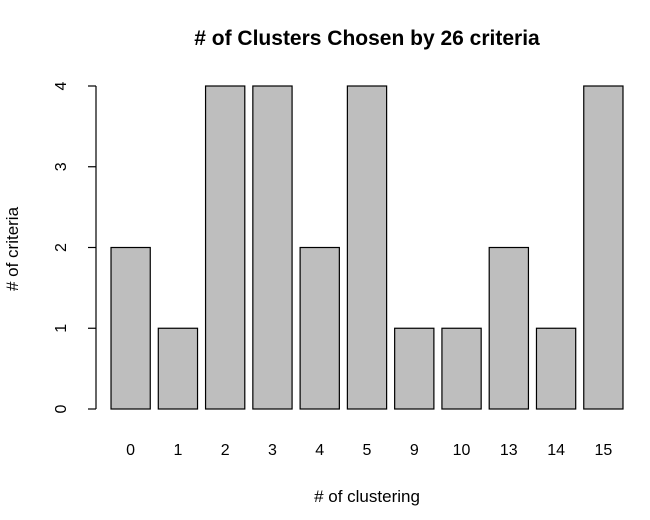 This screenshot has height=520, width=650. I want to click on x-tick-label: 14, so click(556, 450).